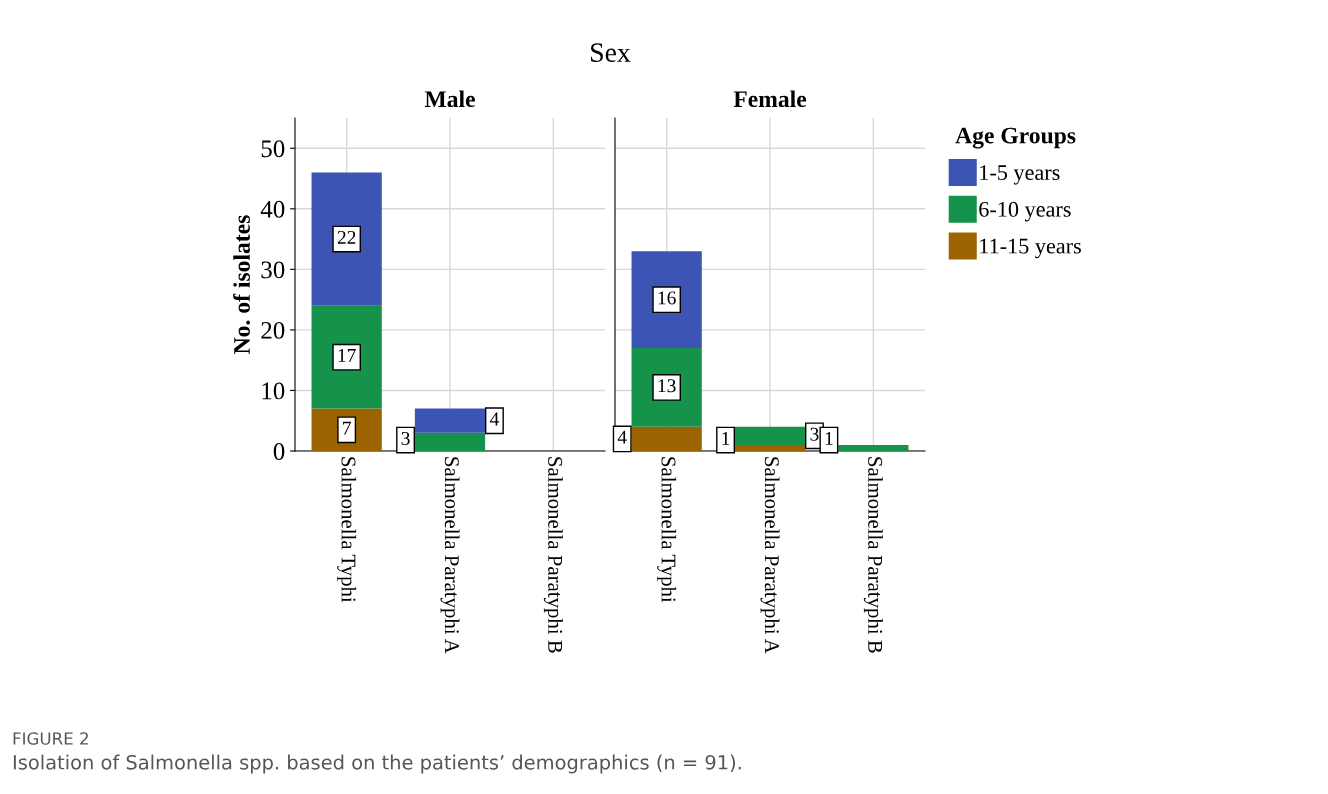 The image size is (1328, 794). I want to click on chart-title: Male, so click(449, 99).